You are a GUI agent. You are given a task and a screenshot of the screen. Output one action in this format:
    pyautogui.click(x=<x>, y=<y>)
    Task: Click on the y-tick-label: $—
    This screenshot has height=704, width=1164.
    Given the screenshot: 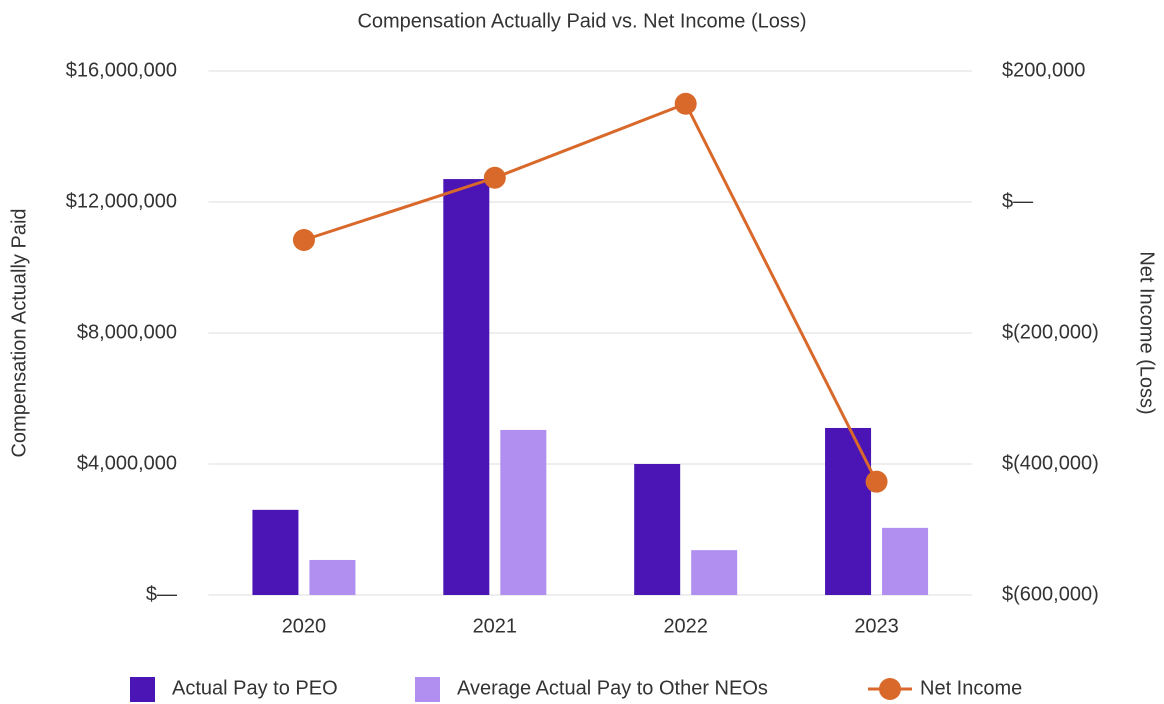 What is the action you would take?
    pyautogui.click(x=161, y=594)
    